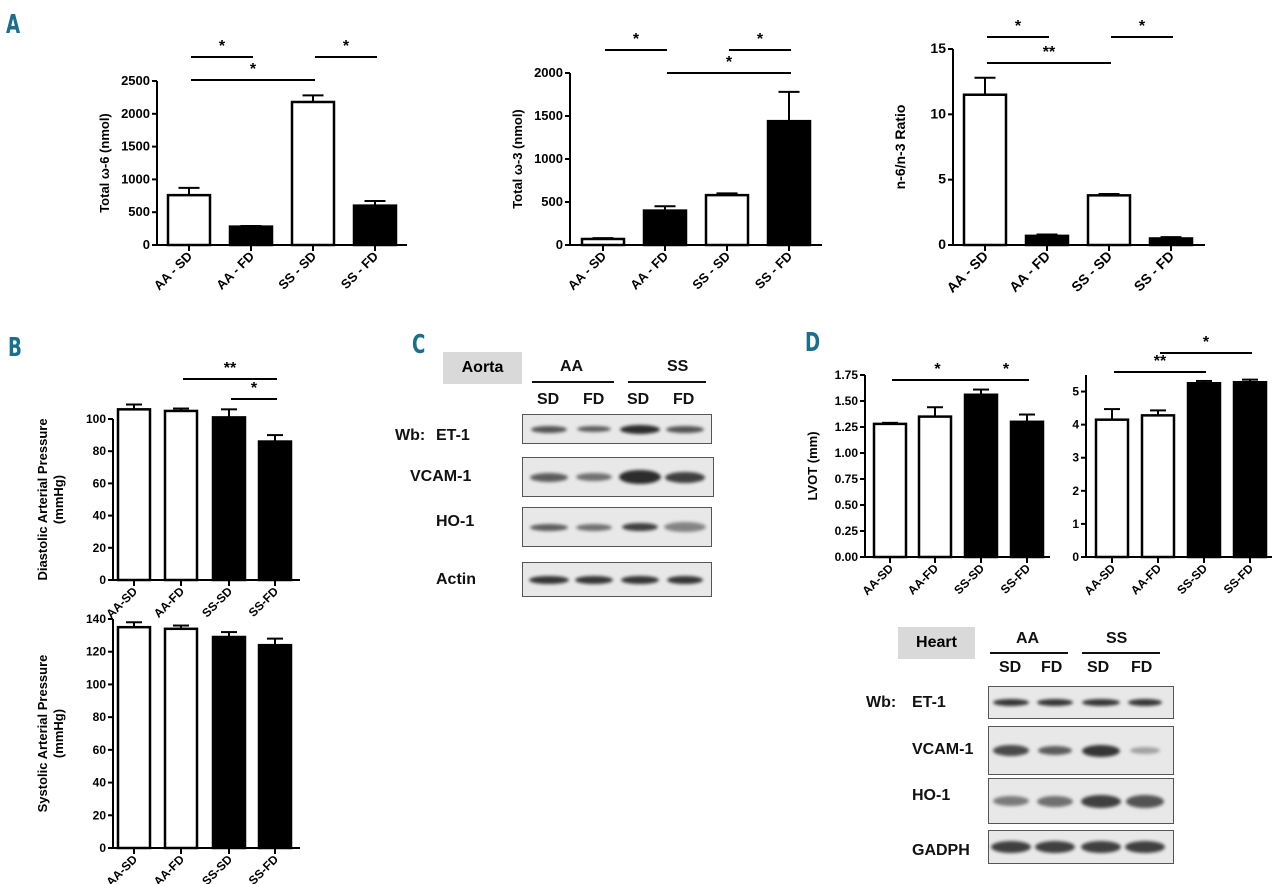  Describe the element at coordinates (847, 375) in the screenshot. I see `y-tick-label: 1.75` at that location.